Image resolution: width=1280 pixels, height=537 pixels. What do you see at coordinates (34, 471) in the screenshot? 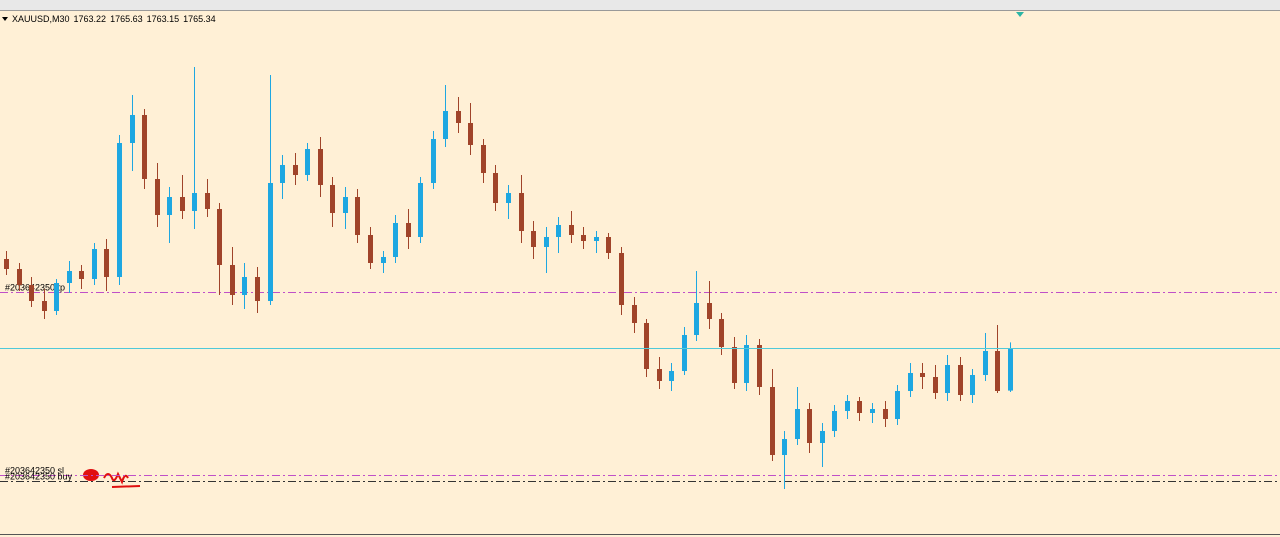
I see `order-label: #203642350 sl` at bounding box center [34, 471].